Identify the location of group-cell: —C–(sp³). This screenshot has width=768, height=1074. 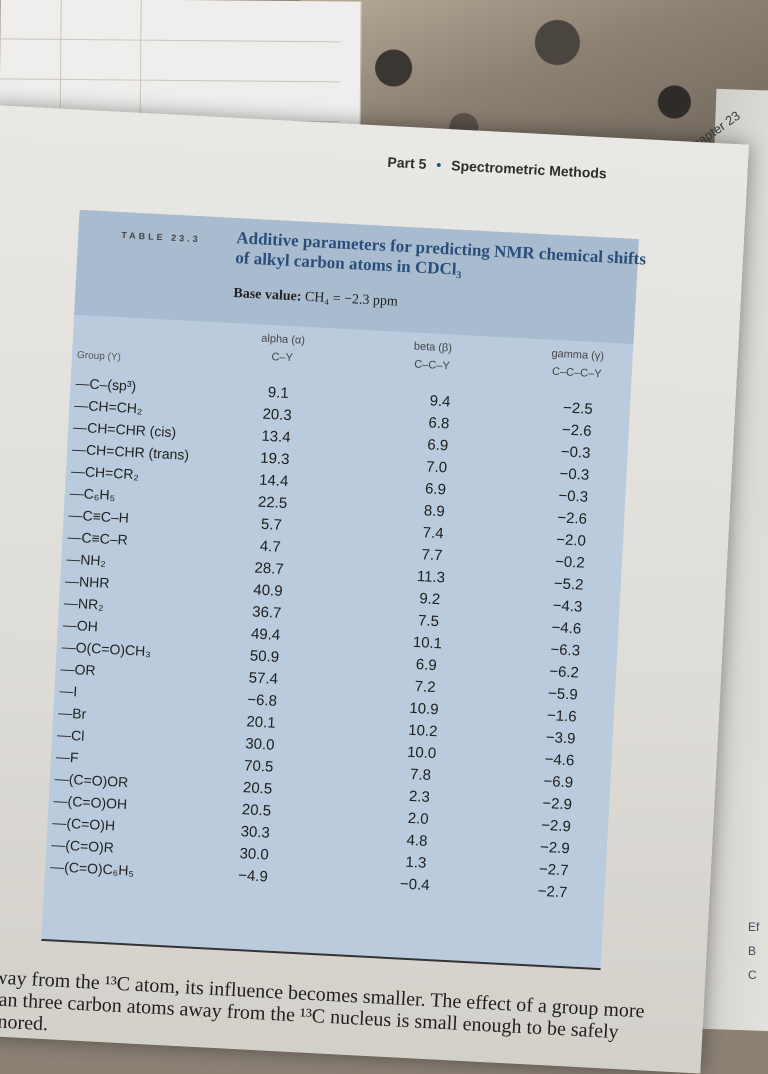
(106, 384).